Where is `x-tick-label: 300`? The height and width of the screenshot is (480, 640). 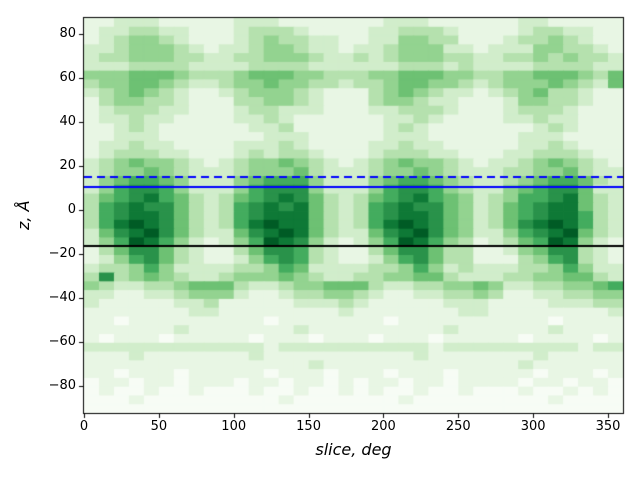 x-tick-label: 300 is located at coordinates (533, 426).